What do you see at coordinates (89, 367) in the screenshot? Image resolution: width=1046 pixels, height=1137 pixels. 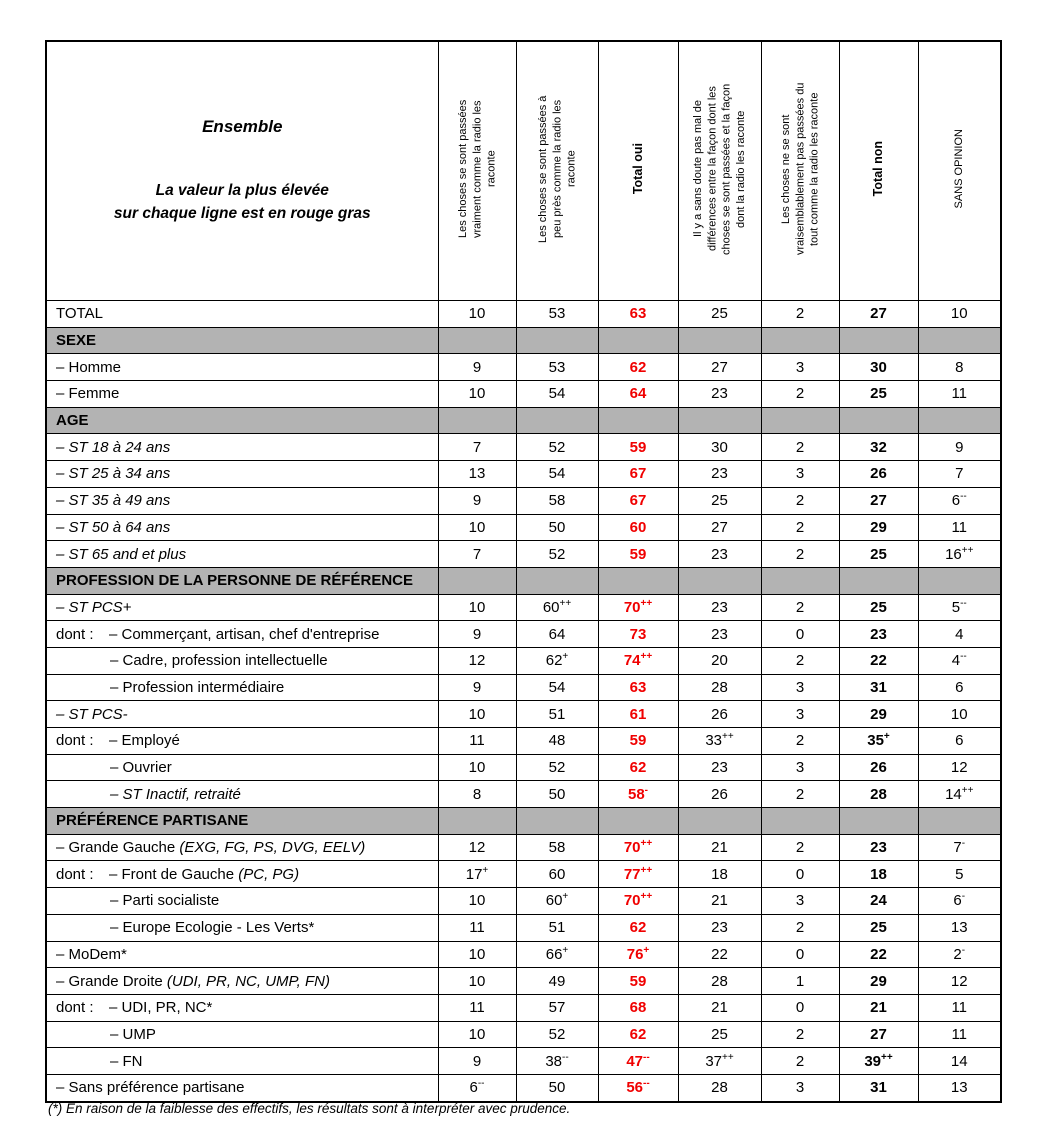 I see `row-label-text: – Homme` at bounding box center [89, 367].